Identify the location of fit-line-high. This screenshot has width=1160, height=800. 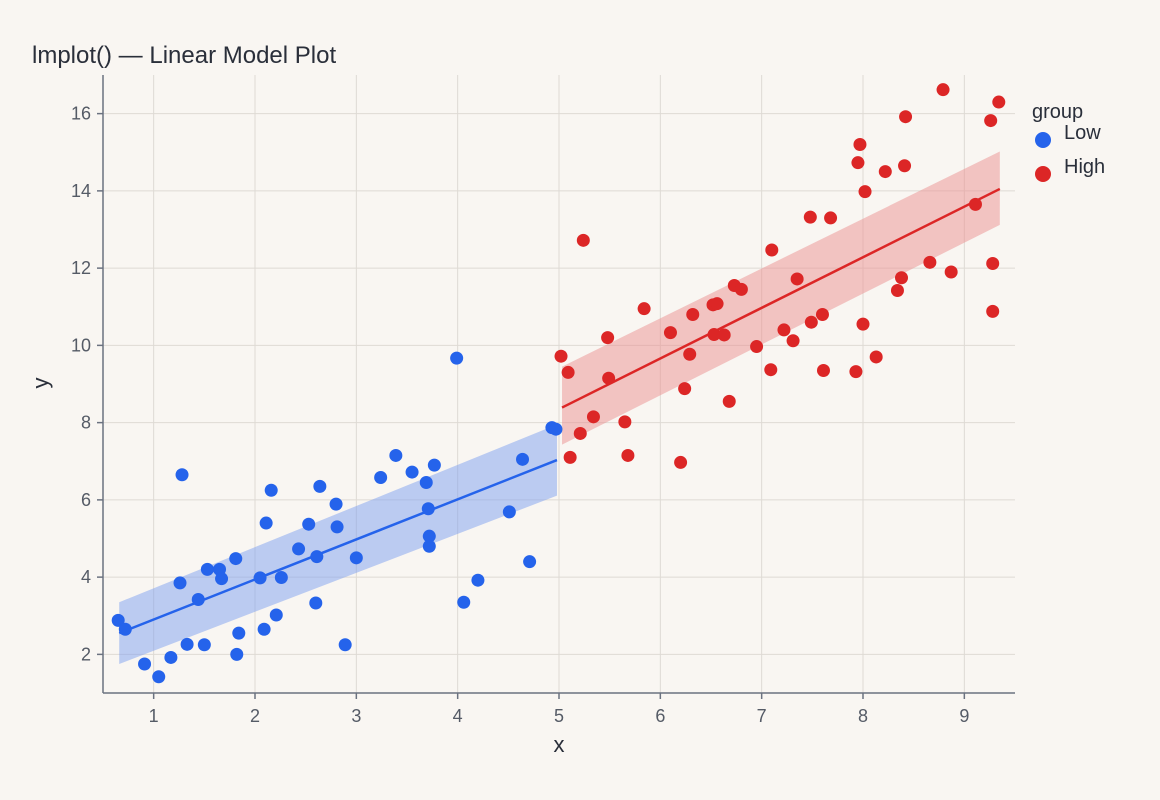
(781, 298).